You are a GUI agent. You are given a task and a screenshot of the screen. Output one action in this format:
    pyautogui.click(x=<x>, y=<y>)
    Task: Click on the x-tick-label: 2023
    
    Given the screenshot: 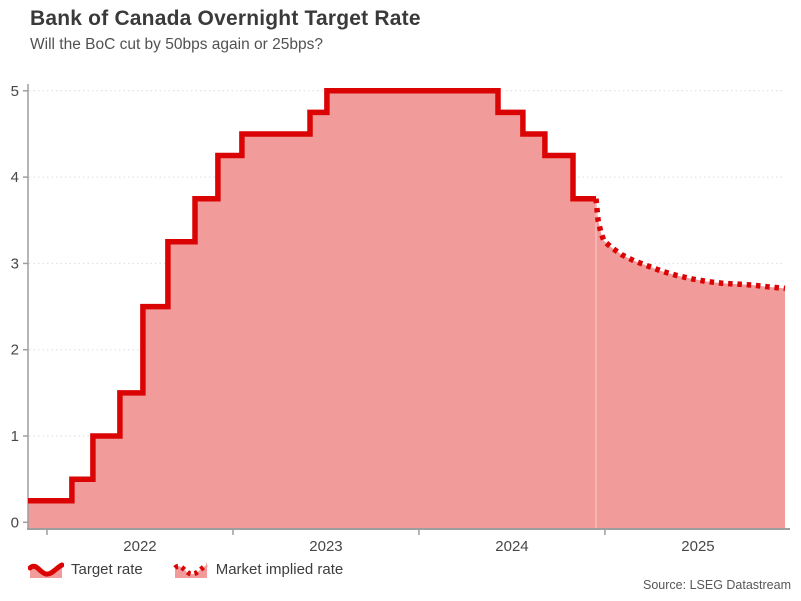 What is the action you would take?
    pyautogui.click(x=325, y=546)
    